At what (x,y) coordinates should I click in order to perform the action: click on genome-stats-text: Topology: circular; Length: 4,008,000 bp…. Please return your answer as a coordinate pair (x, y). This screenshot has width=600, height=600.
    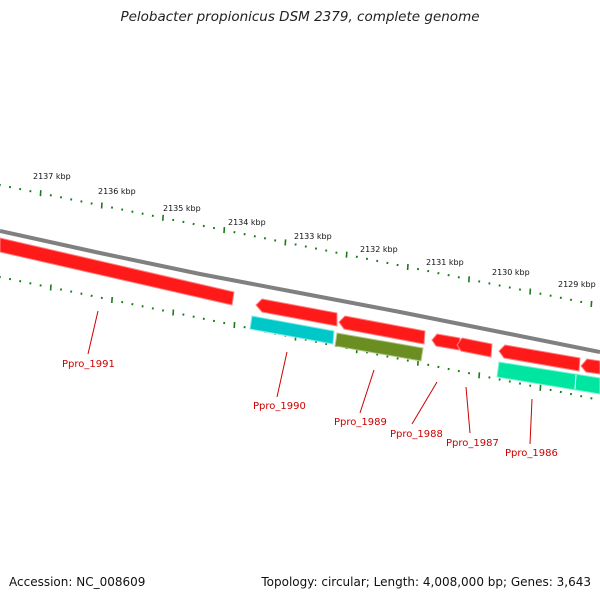
    Looking at the image, I should click on (426, 582).